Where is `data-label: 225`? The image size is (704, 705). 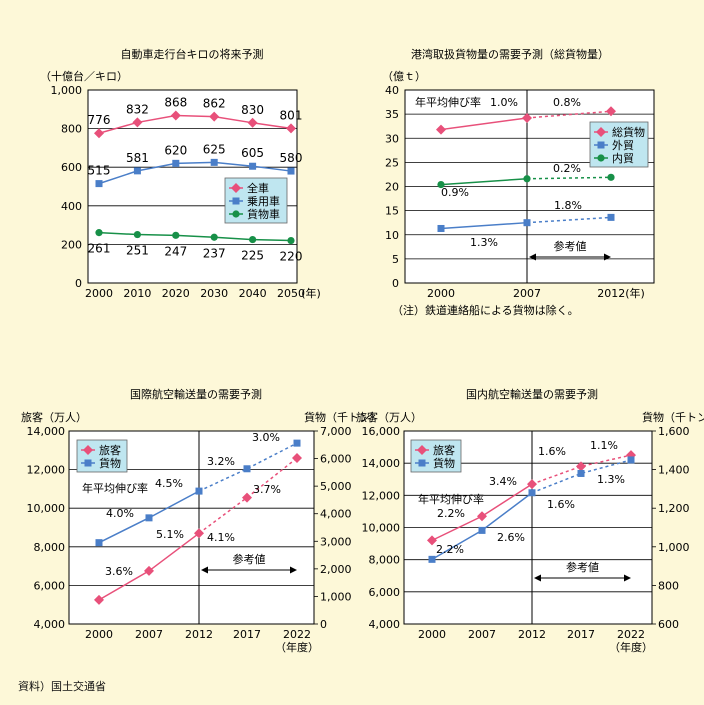
data-label: 225 is located at coordinates (252, 256).